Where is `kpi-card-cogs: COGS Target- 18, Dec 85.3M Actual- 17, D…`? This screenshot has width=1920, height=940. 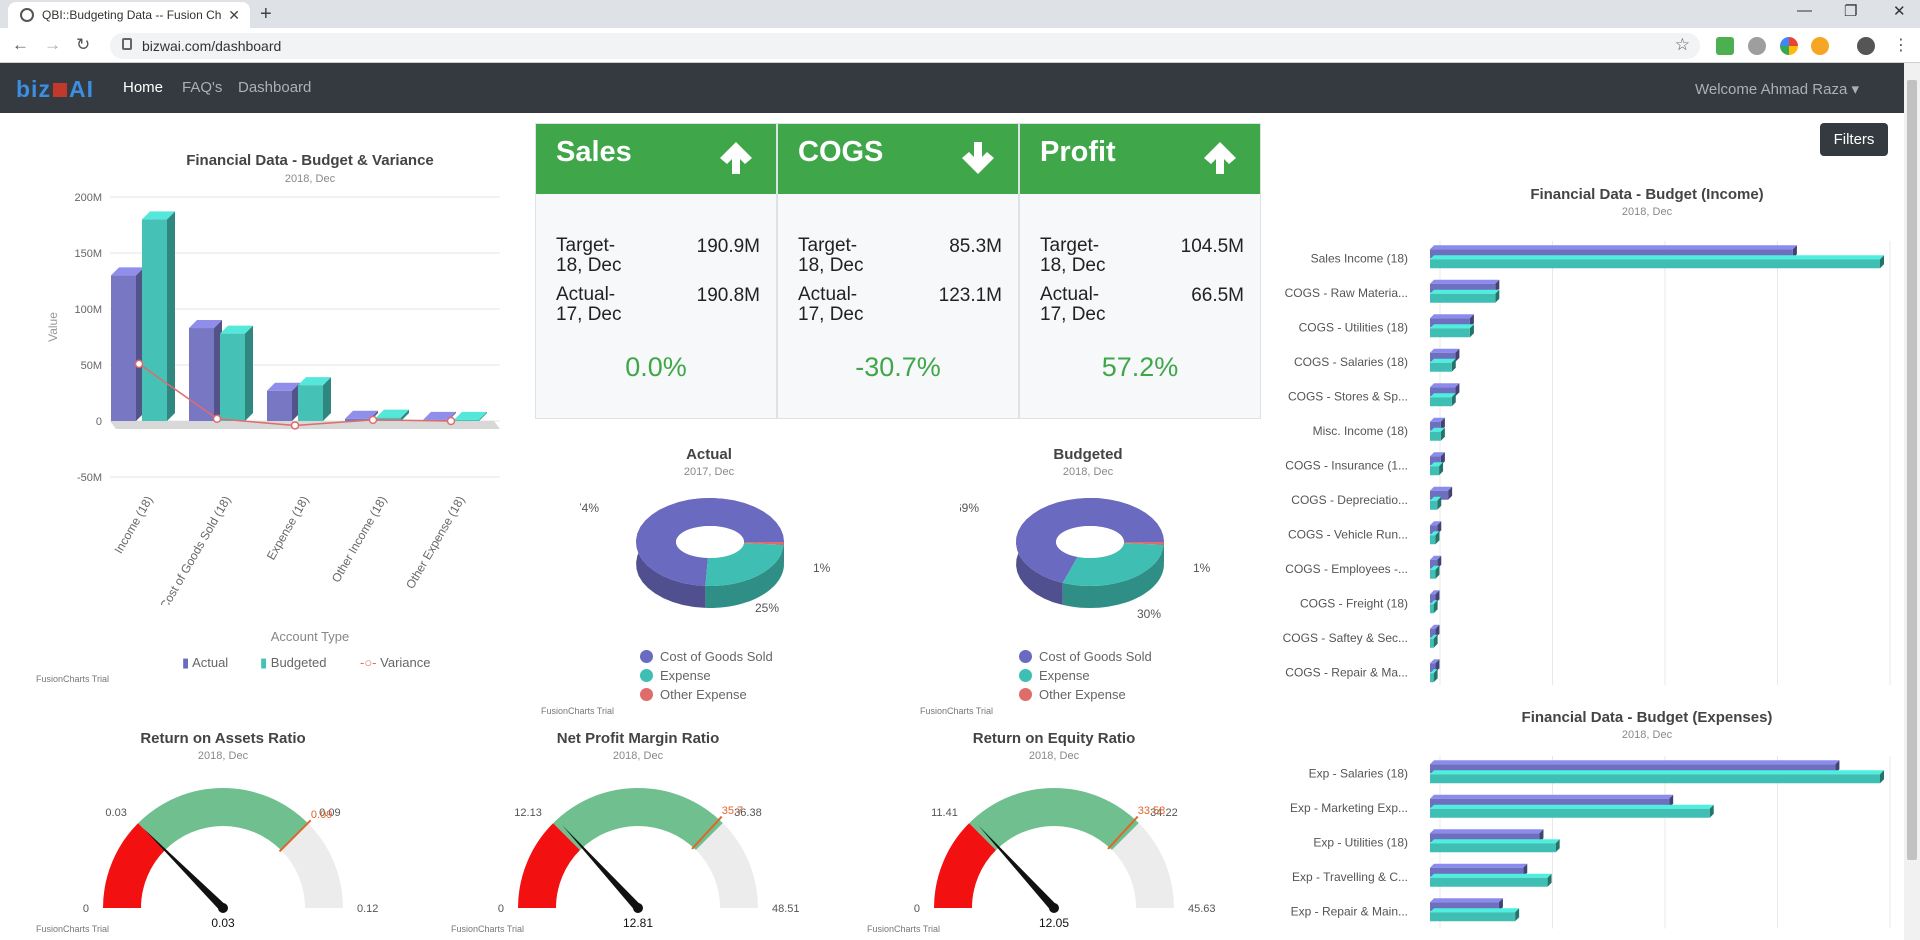
kpi-card-cogs: COGS Target- 18, Dec 85.3M Actual- 17, D… is located at coordinates (898, 271).